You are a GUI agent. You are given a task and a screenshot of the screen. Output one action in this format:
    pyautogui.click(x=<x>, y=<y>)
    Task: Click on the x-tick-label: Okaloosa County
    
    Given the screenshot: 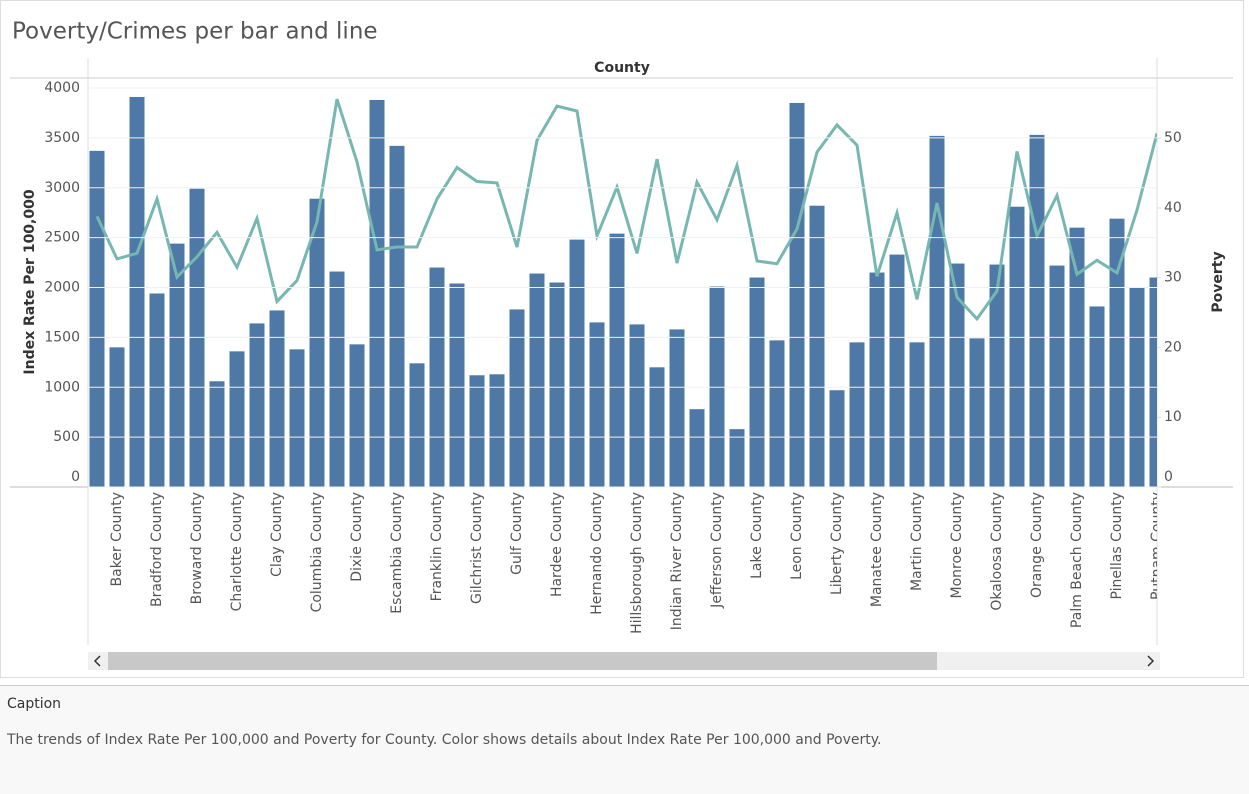 What is the action you would take?
    pyautogui.click(x=997, y=551)
    